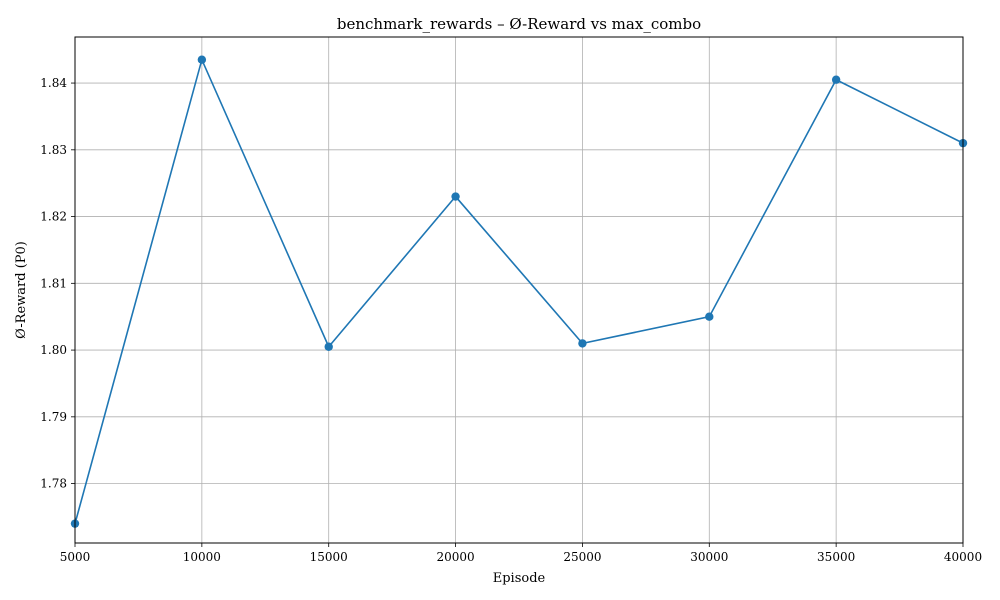  Describe the element at coordinates (53, 484) in the screenshot. I see `y-tick-label: 1.78` at that location.